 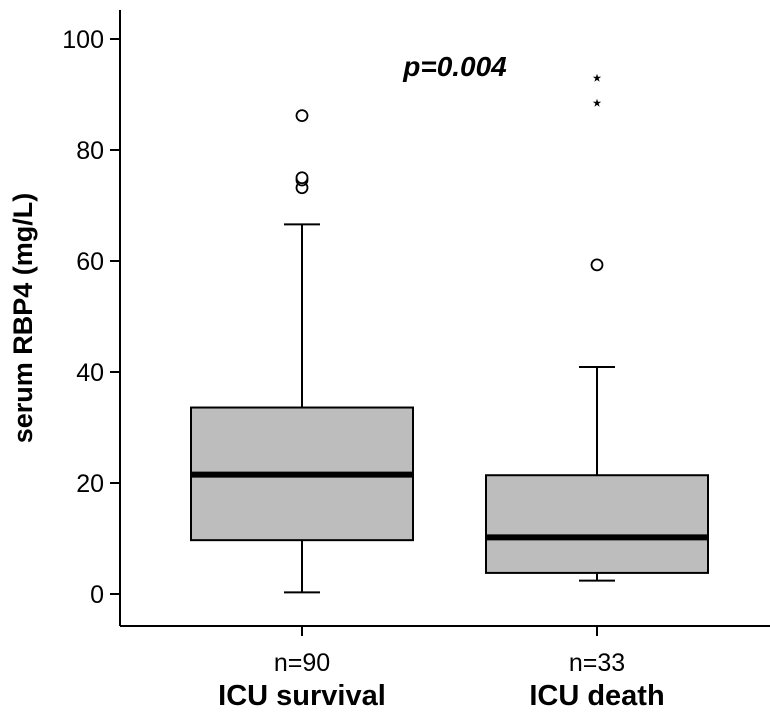 What do you see at coordinates (441, 680) in the screenshot?
I see `x-axis-labels: n=90 ICU survival n=33 ICU death` at bounding box center [441, 680].